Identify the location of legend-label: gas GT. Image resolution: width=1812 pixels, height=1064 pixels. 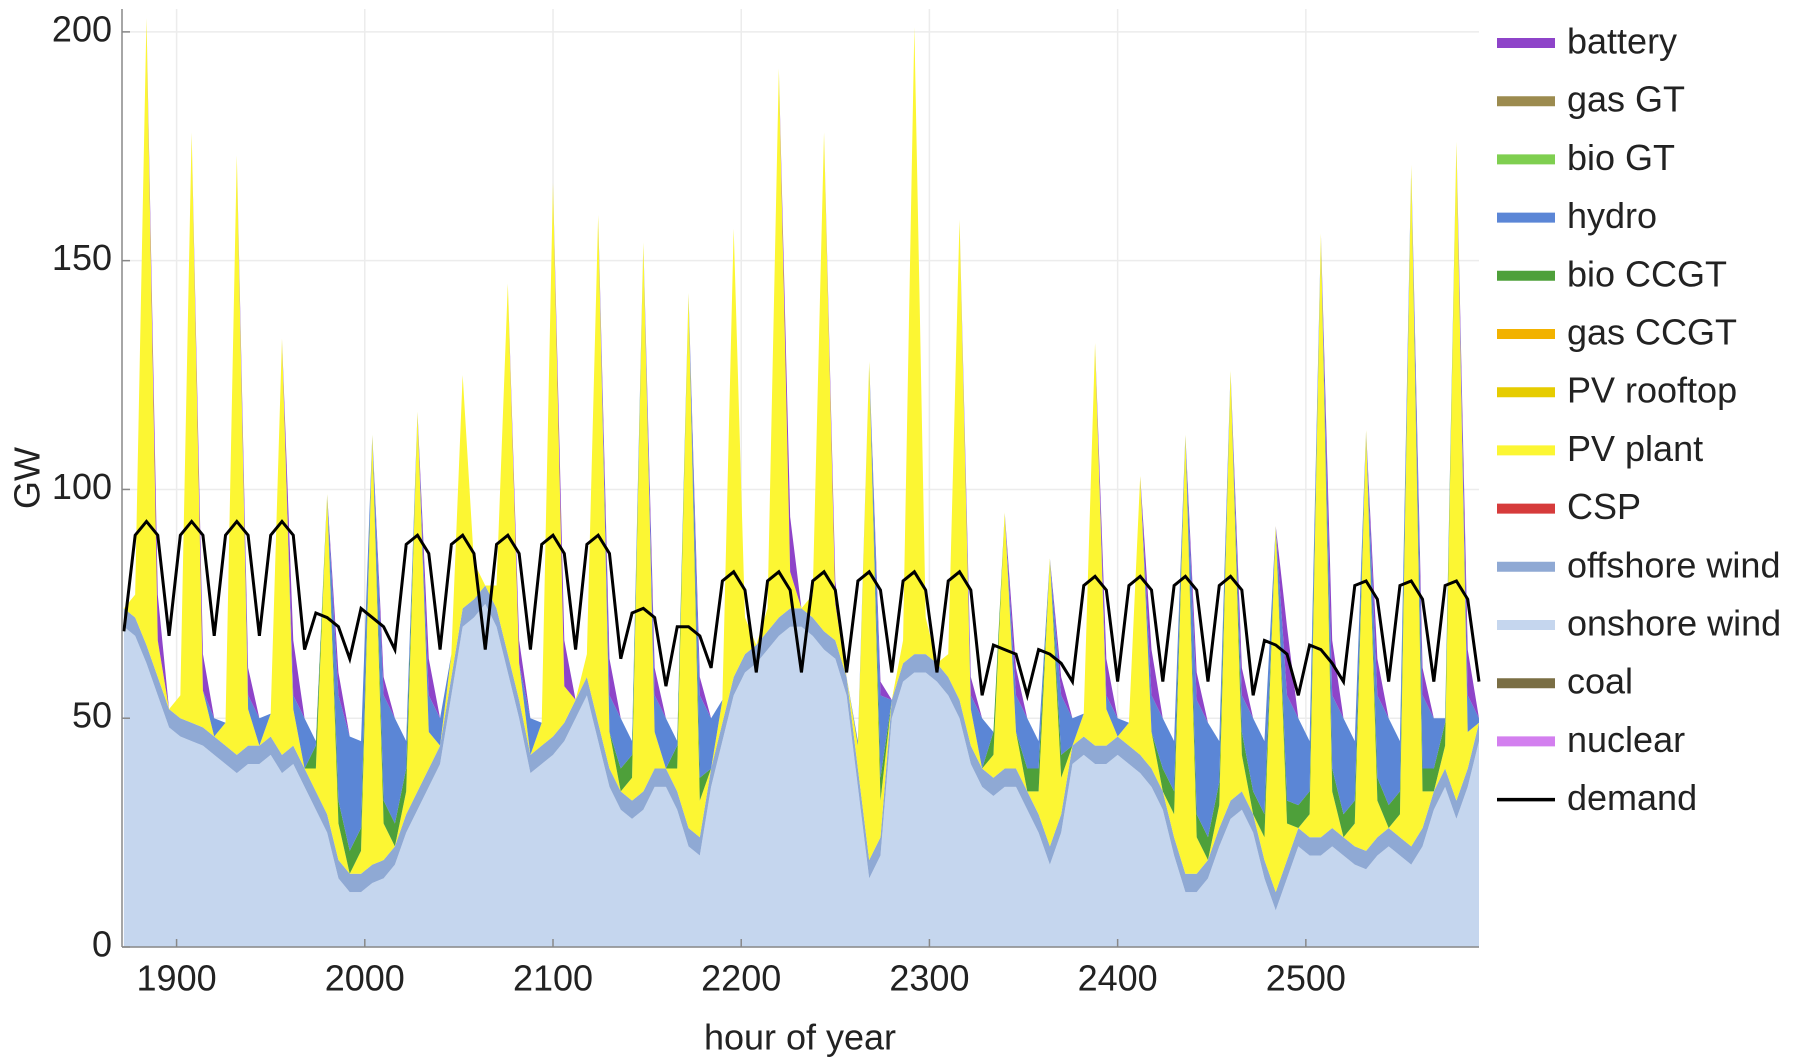
(1626, 99).